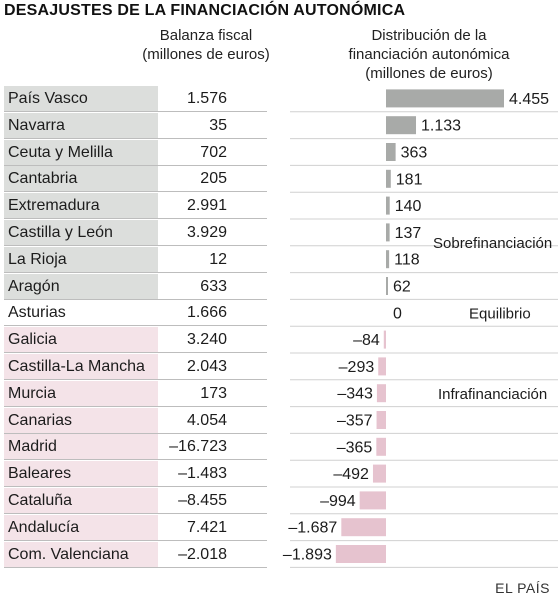 This screenshot has height=603, width=560. Describe the element at coordinates (218, 125) in the screenshot. I see `balanza-fiscal-value: 35` at that location.